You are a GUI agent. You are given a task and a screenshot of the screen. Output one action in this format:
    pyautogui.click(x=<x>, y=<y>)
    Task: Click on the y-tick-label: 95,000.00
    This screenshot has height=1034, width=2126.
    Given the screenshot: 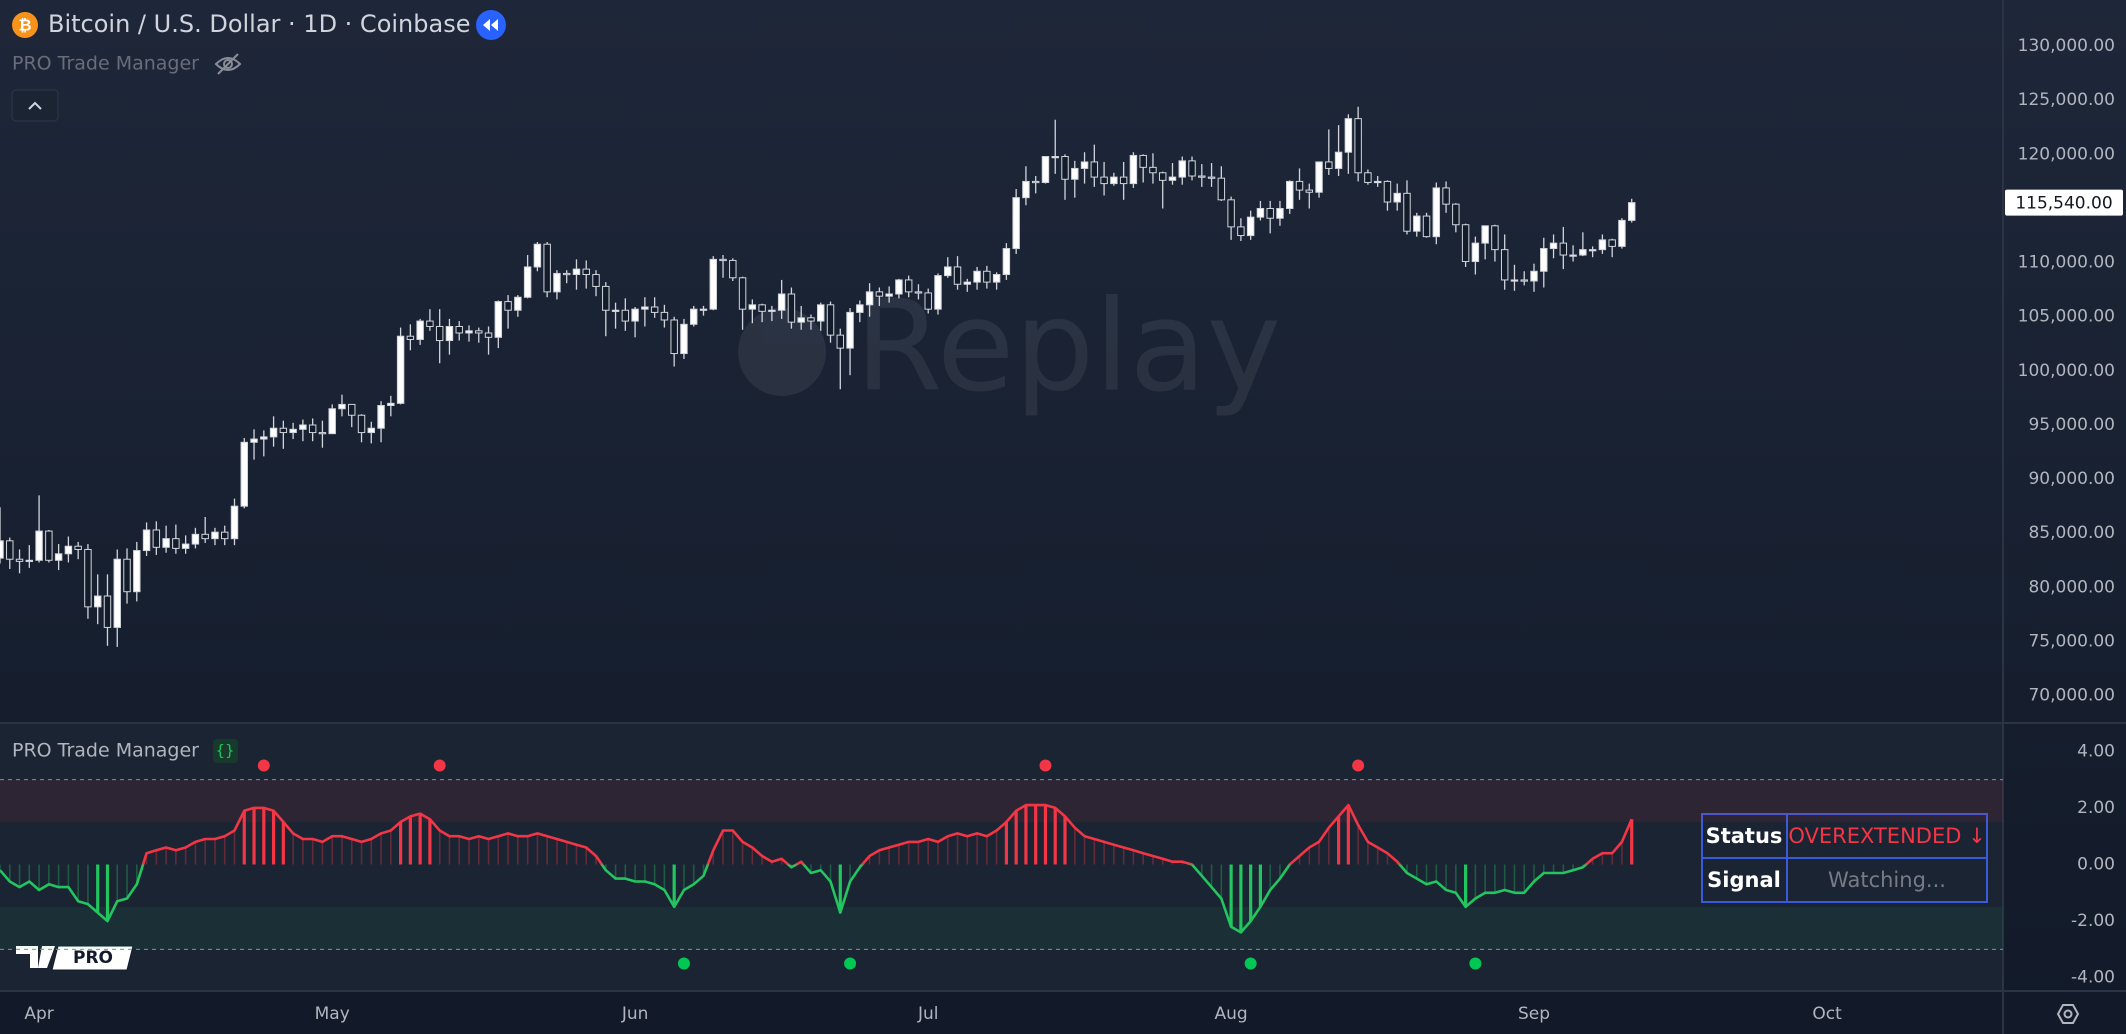 What is the action you would take?
    pyautogui.click(x=2071, y=425)
    